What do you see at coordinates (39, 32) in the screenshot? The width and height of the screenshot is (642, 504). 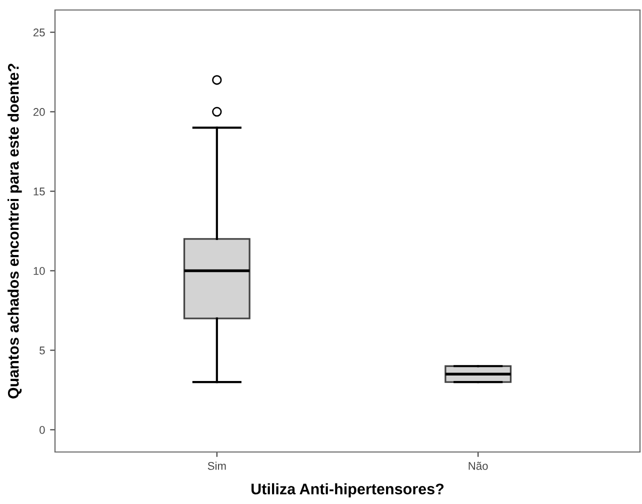 I see `y-tick-label: 25` at bounding box center [39, 32].